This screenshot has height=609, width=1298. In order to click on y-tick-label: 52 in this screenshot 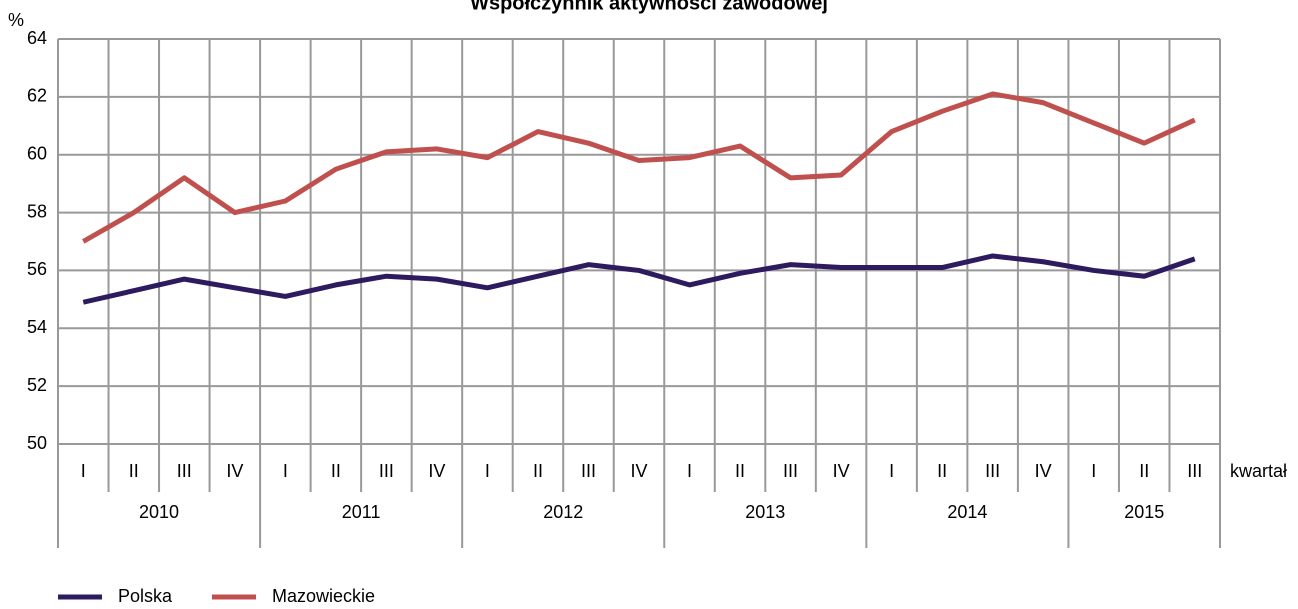, I will do `click(37, 385)`.